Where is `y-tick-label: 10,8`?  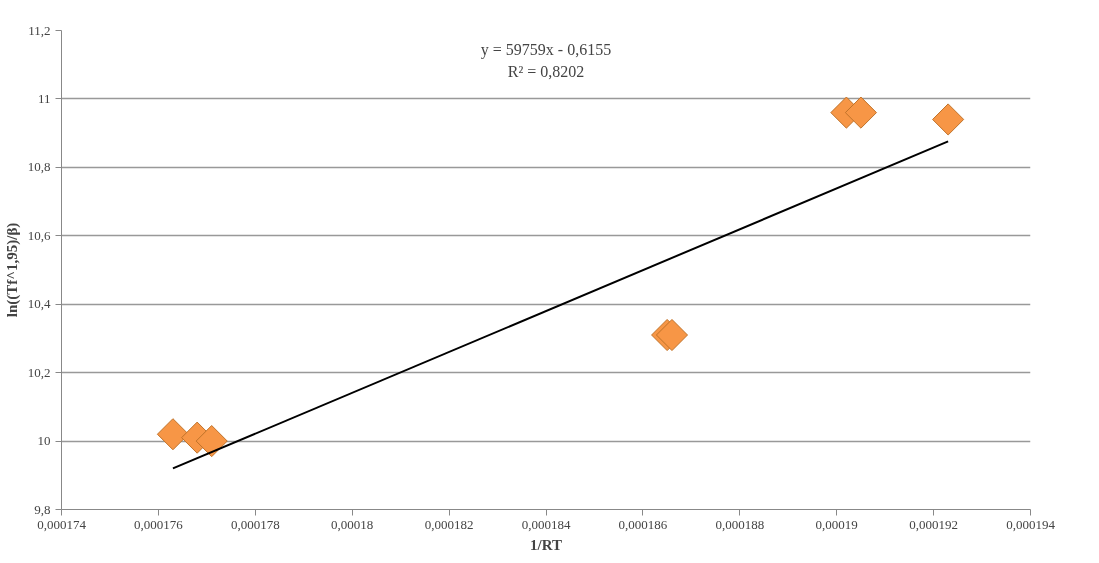
y-tick-label: 10,8 is located at coordinates (39, 167).